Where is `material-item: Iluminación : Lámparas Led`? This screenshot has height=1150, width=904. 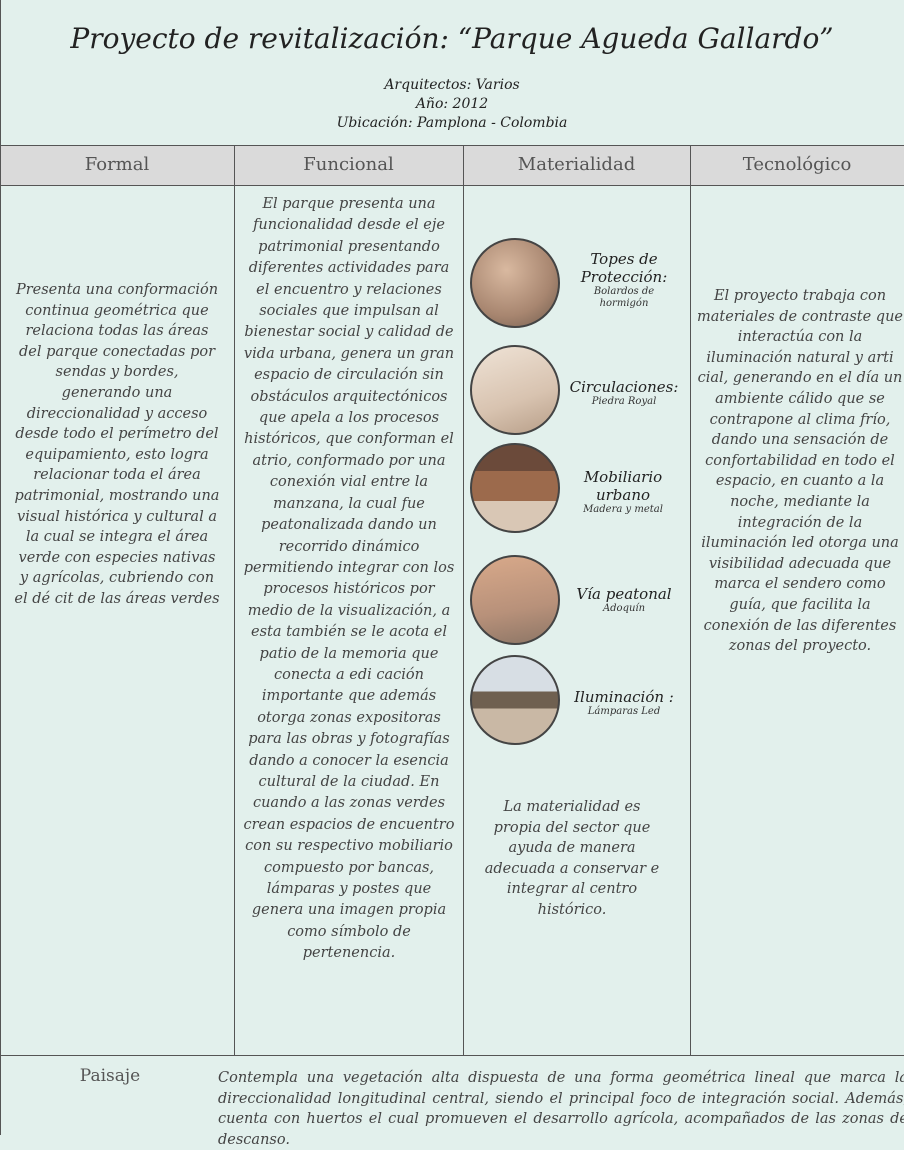
material-item: Iluminación : Lámparas Led is located at coordinates (624, 703).